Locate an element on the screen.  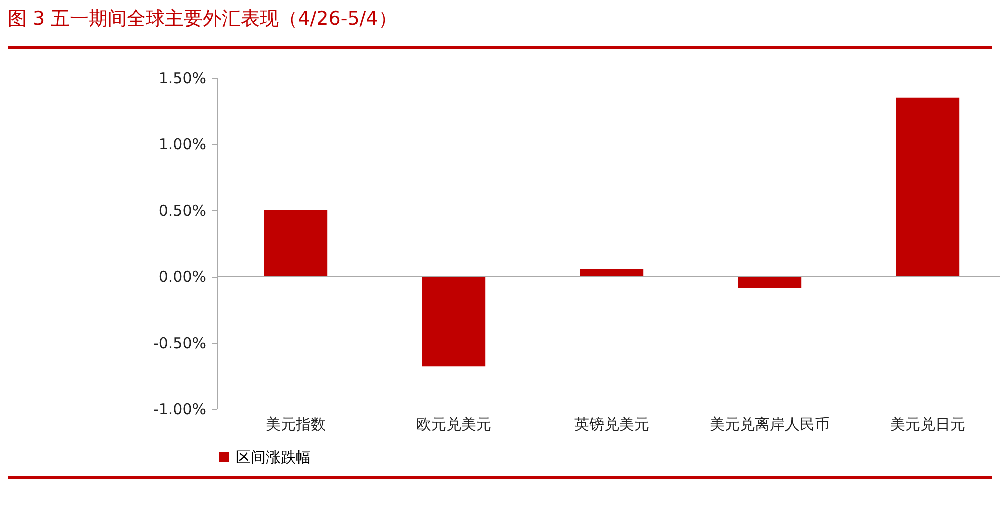
chart-title: 图 3 五一期间全球主要外汇表现（4/26-5/4） is located at coordinates (203, 19).